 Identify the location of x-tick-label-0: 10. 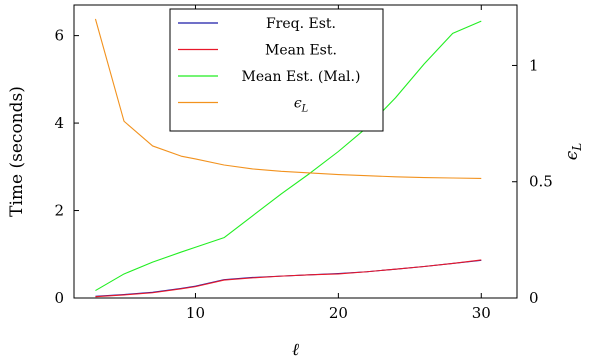
(195, 313).